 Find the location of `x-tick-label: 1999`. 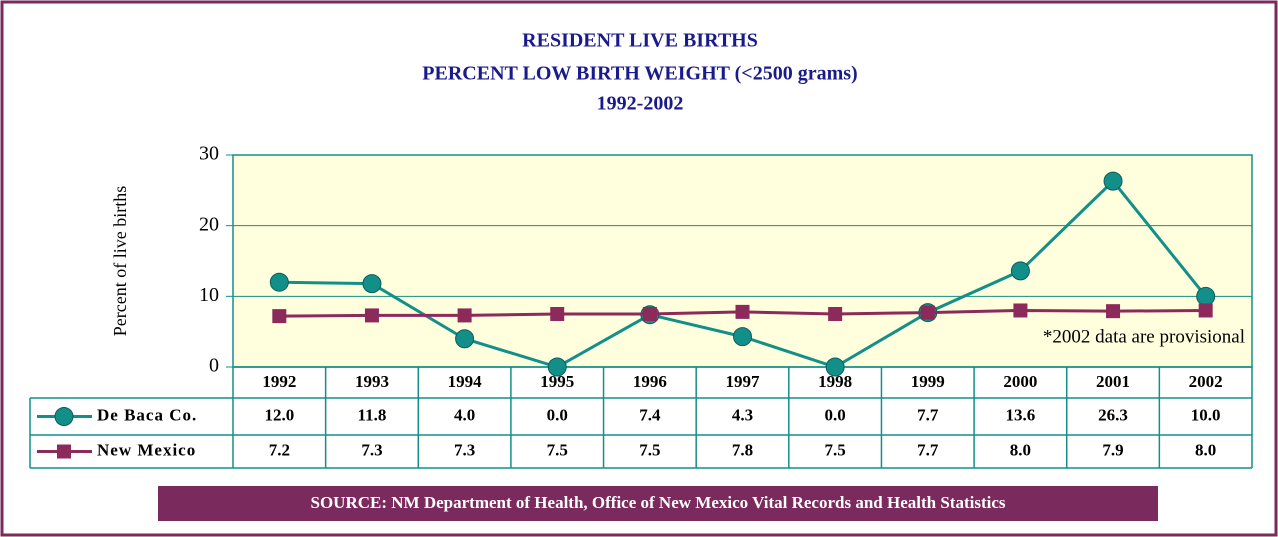

x-tick-label: 1999 is located at coordinates (928, 381).